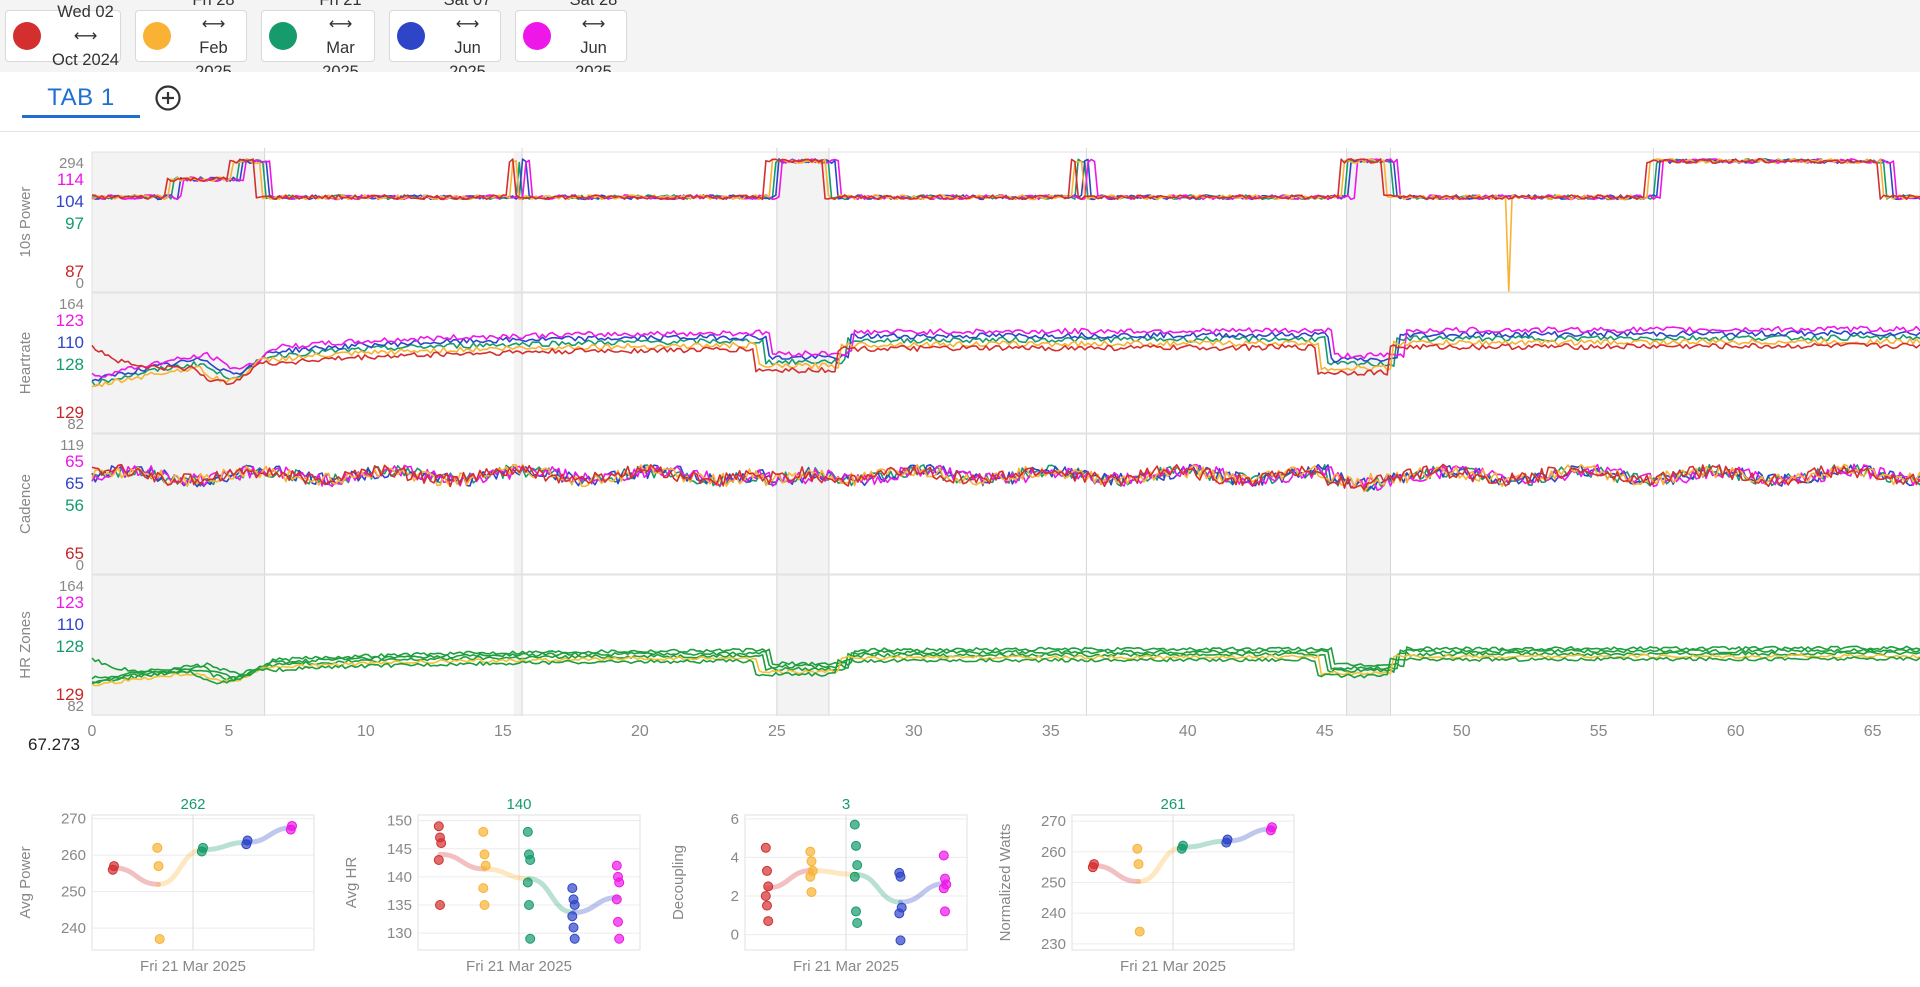 This screenshot has width=1920, height=987. What do you see at coordinates (399, 933) in the screenshot?
I see `y-tick-label: 130` at bounding box center [399, 933].